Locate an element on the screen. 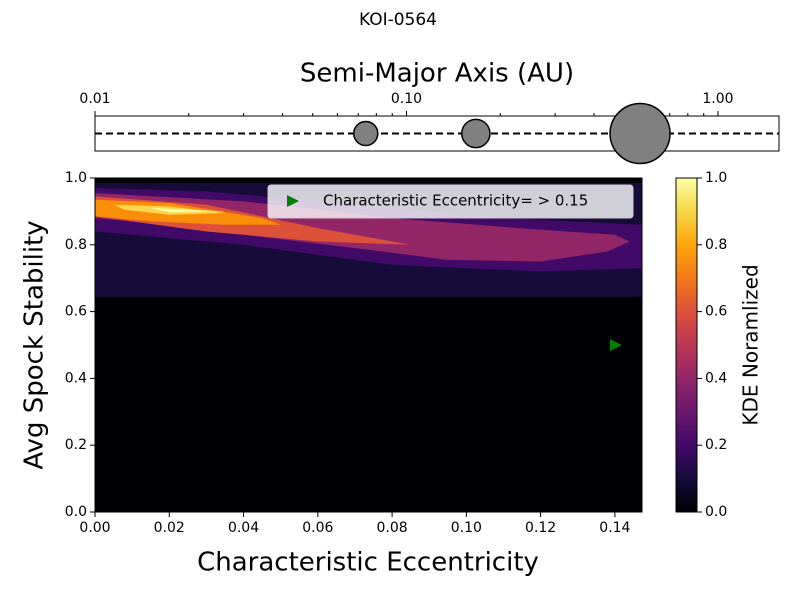 The width and height of the screenshot is (797, 598). legend-marker is located at coordinates (293, 201).